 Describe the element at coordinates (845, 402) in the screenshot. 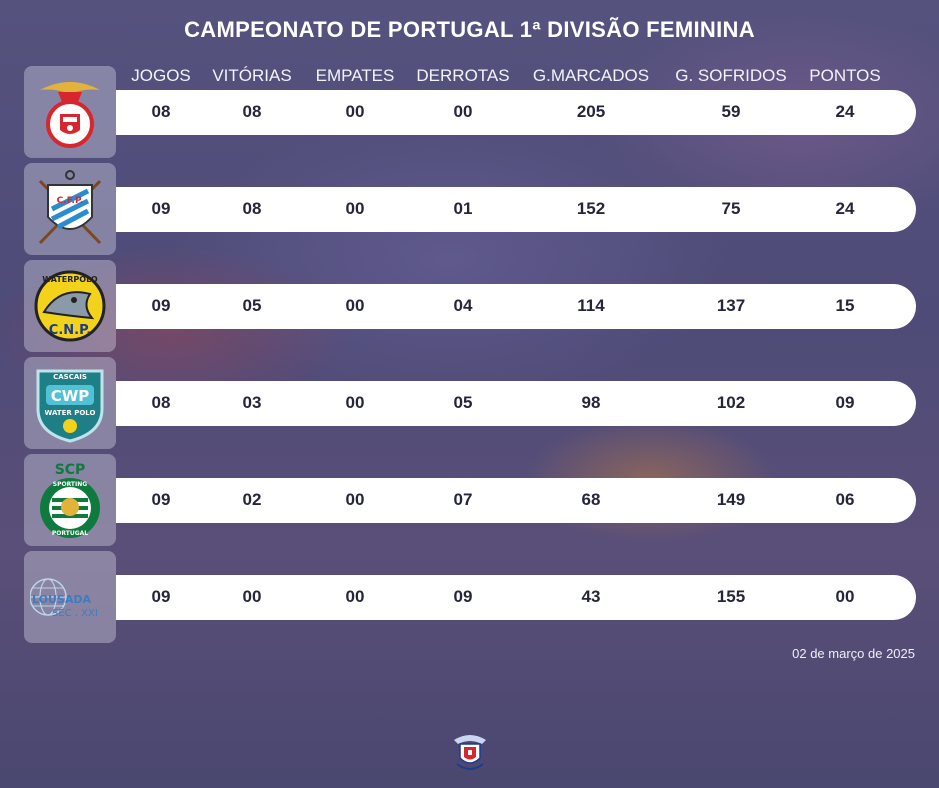

I see `cell-pontos: 09` at that location.